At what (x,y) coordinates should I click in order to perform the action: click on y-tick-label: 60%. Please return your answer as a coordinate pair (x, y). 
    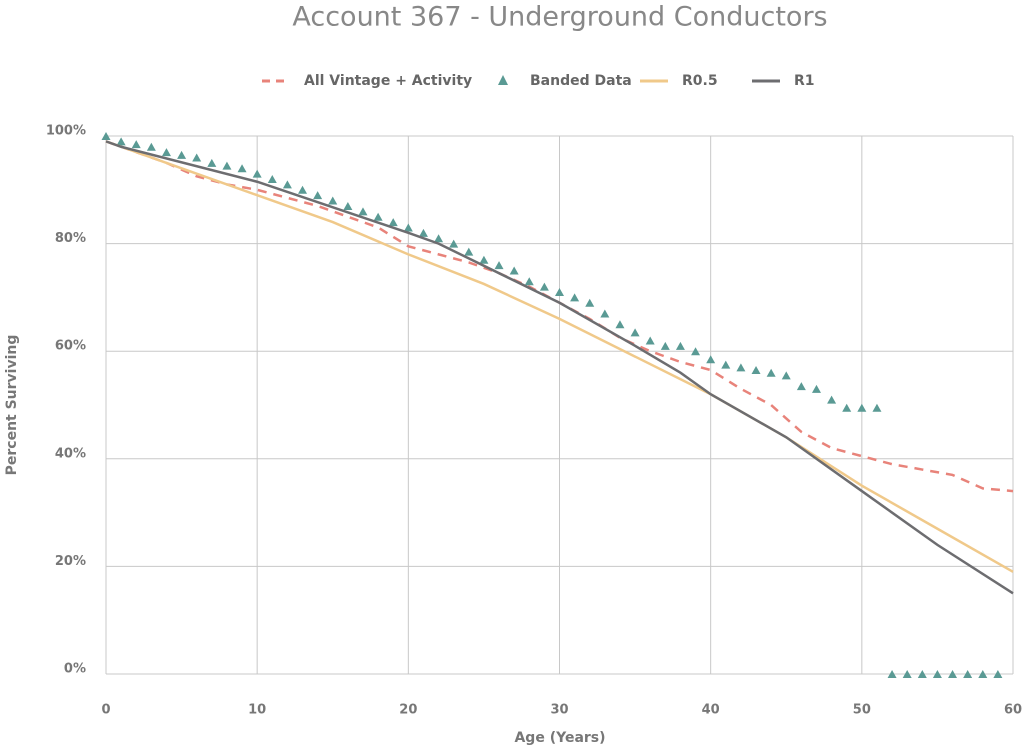
    Looking at the image, I should click on (70, 346).